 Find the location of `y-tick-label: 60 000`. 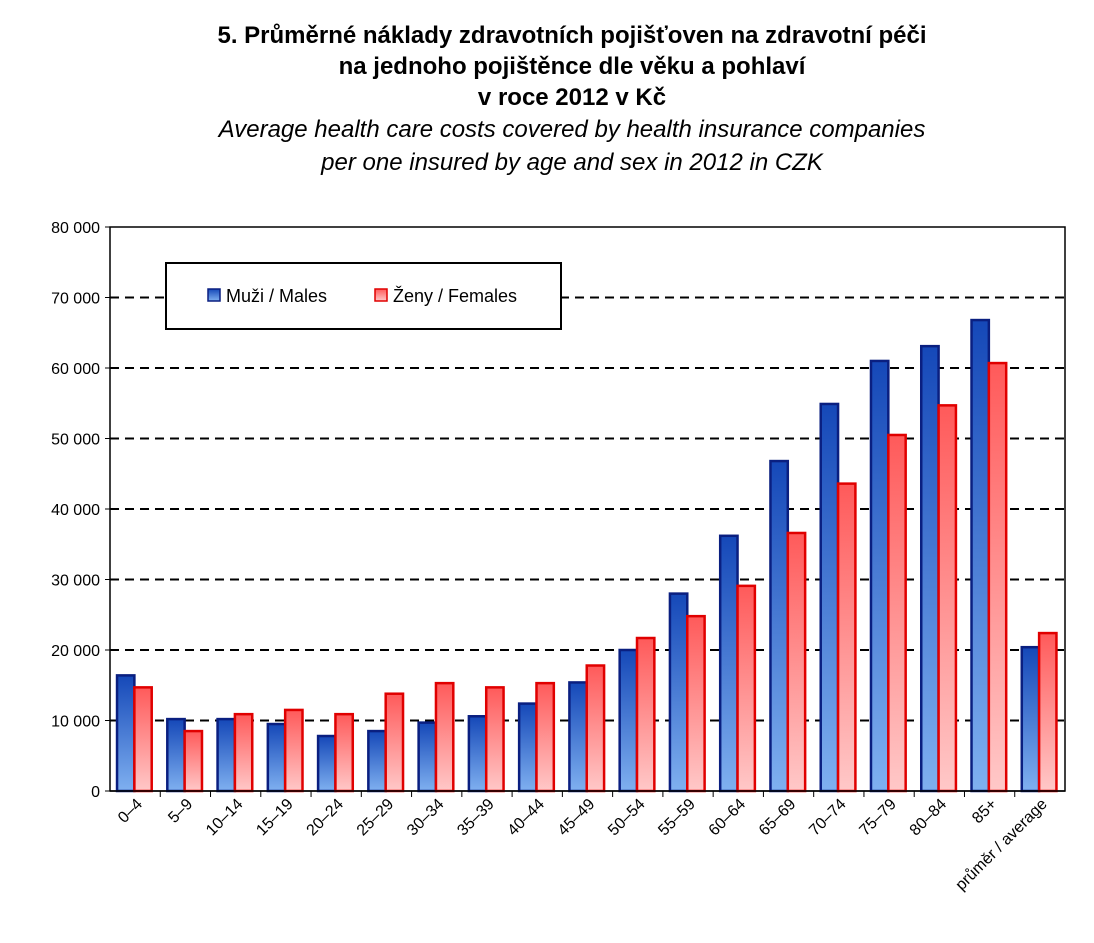

y-tick-label: 60 000 is located at coordinates (75, 369).